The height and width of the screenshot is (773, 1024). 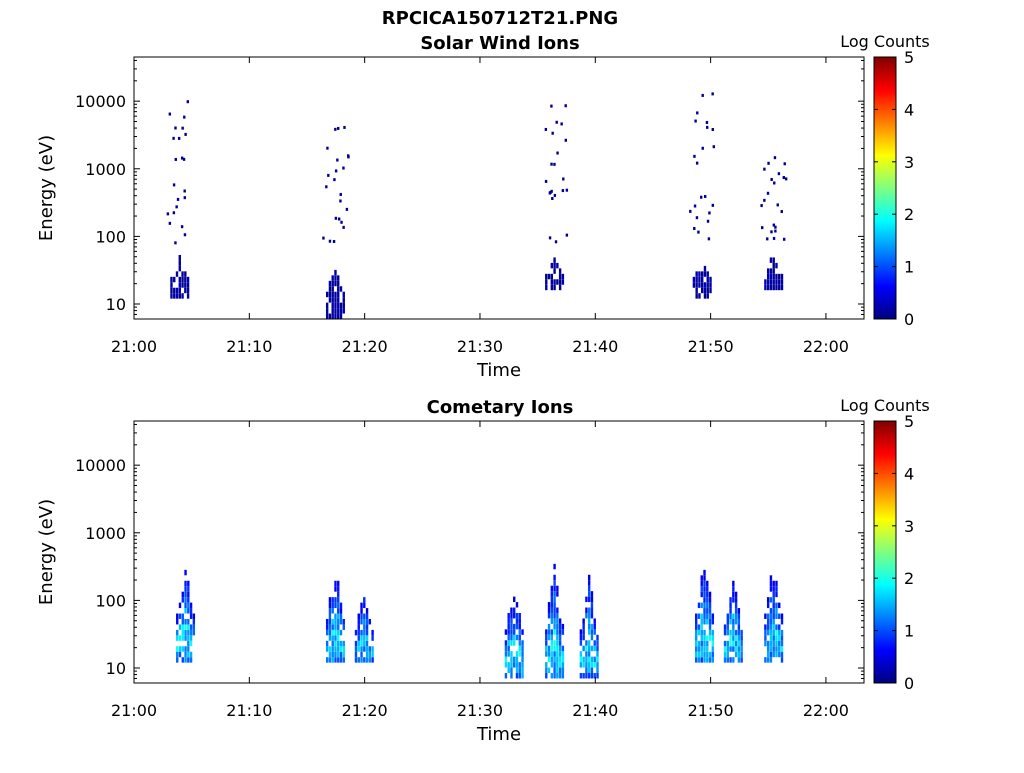 I want to click on y-tick-label: 1000, so click(x=105, y=533).